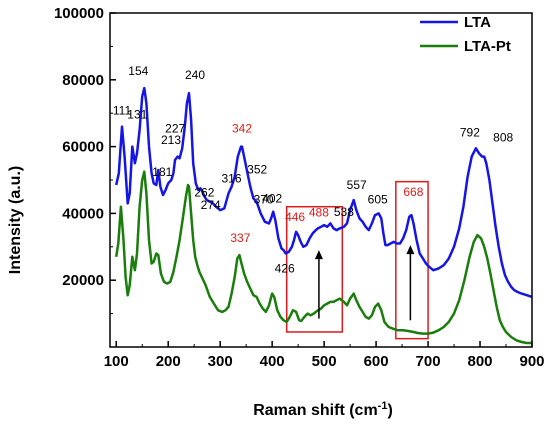  Describe the element at coordinates (211, 205) in the screenshot. I see `peak-label-274: 274` at that location.